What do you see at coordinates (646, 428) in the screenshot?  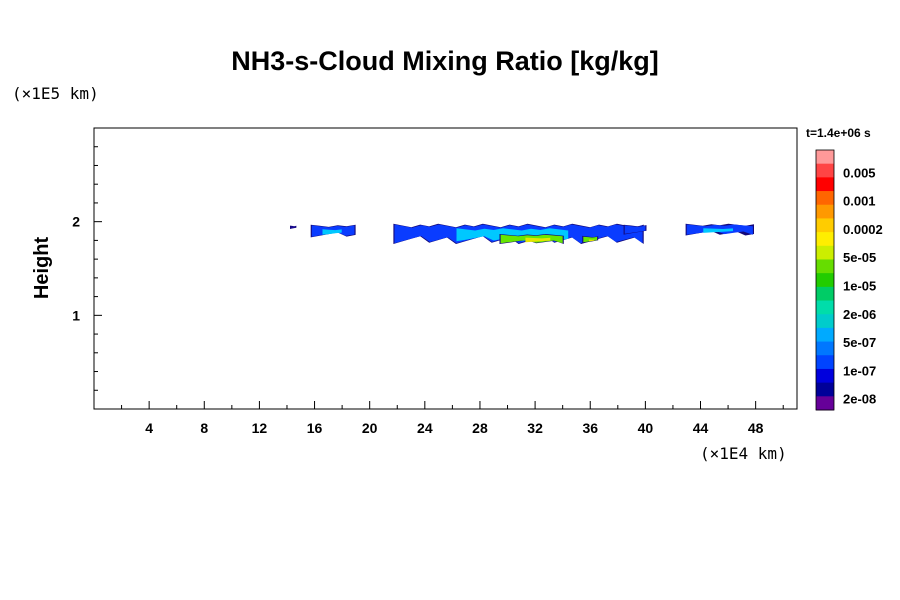 I see `x-tick-label: 40` at bounding box center [646, 428].